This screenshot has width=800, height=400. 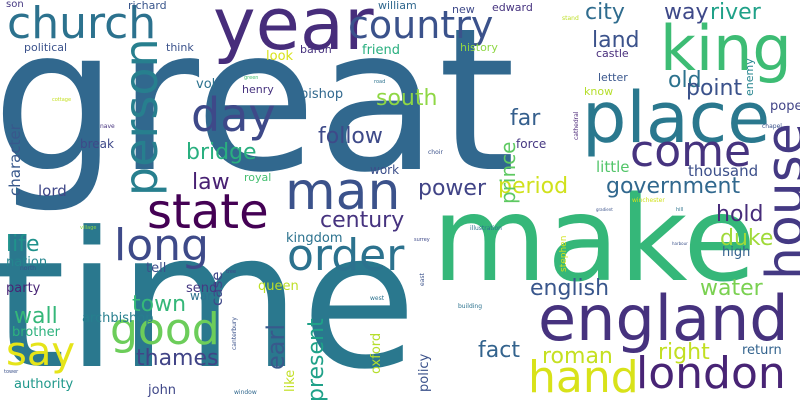 What do you see at coordinates (613, 77) in the screenshot?
I see `word-letter: letter` at bounding box center [613, 77].